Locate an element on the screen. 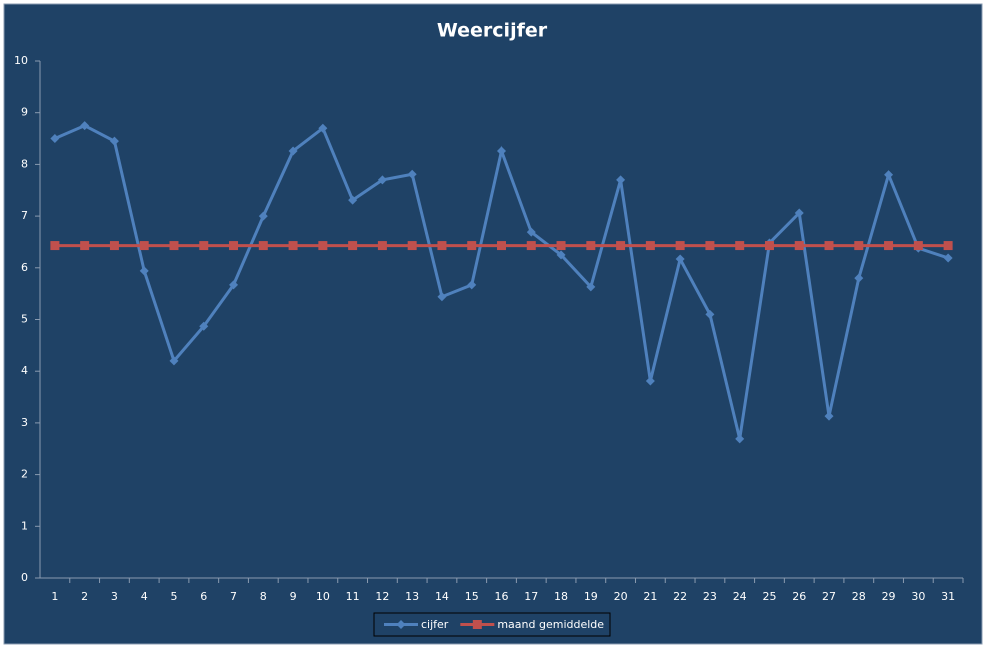  x-tick-label: 28 is located at coordinates (859, 596).